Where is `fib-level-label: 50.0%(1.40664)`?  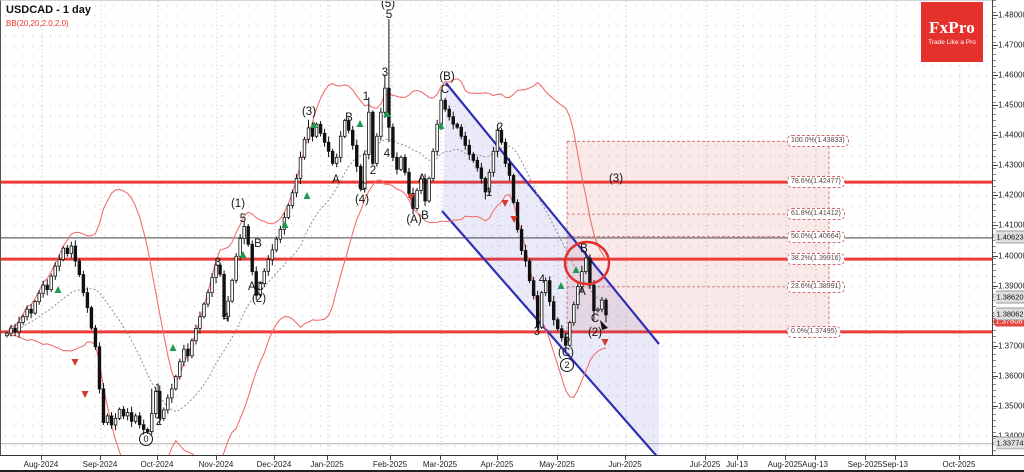
fib-level-label: 50.0%(1.40664) is located at coordinates (816, 236).